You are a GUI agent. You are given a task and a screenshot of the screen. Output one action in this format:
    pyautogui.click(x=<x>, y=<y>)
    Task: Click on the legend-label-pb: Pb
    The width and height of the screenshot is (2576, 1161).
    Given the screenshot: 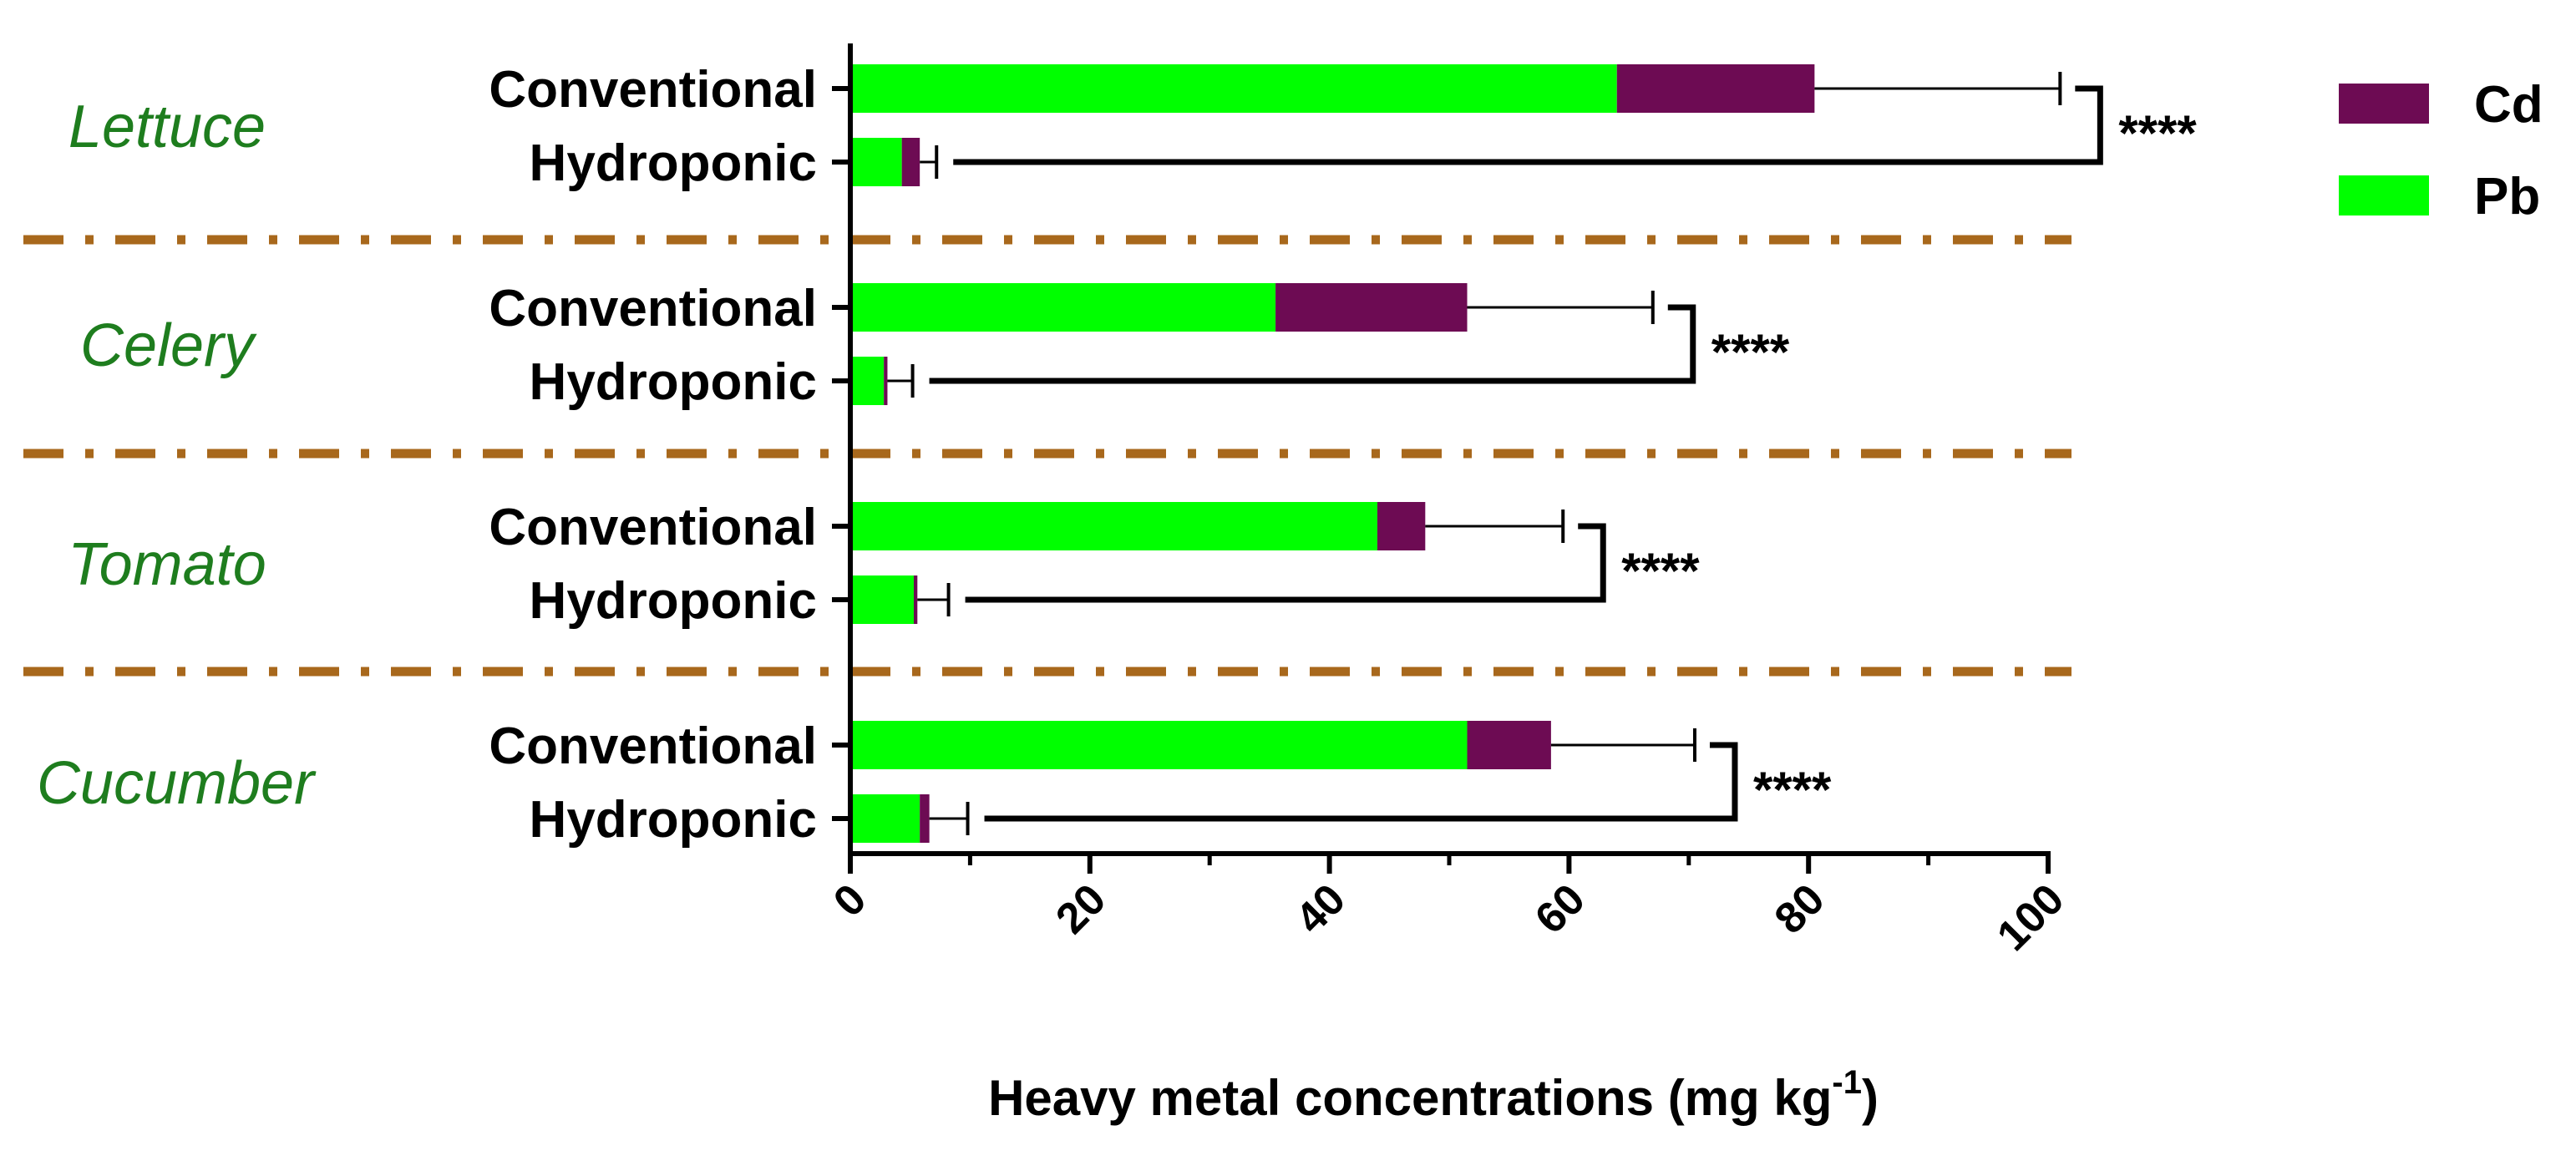 What is the action you would take?
    pyautogui.click(x=2507, y=197)
    